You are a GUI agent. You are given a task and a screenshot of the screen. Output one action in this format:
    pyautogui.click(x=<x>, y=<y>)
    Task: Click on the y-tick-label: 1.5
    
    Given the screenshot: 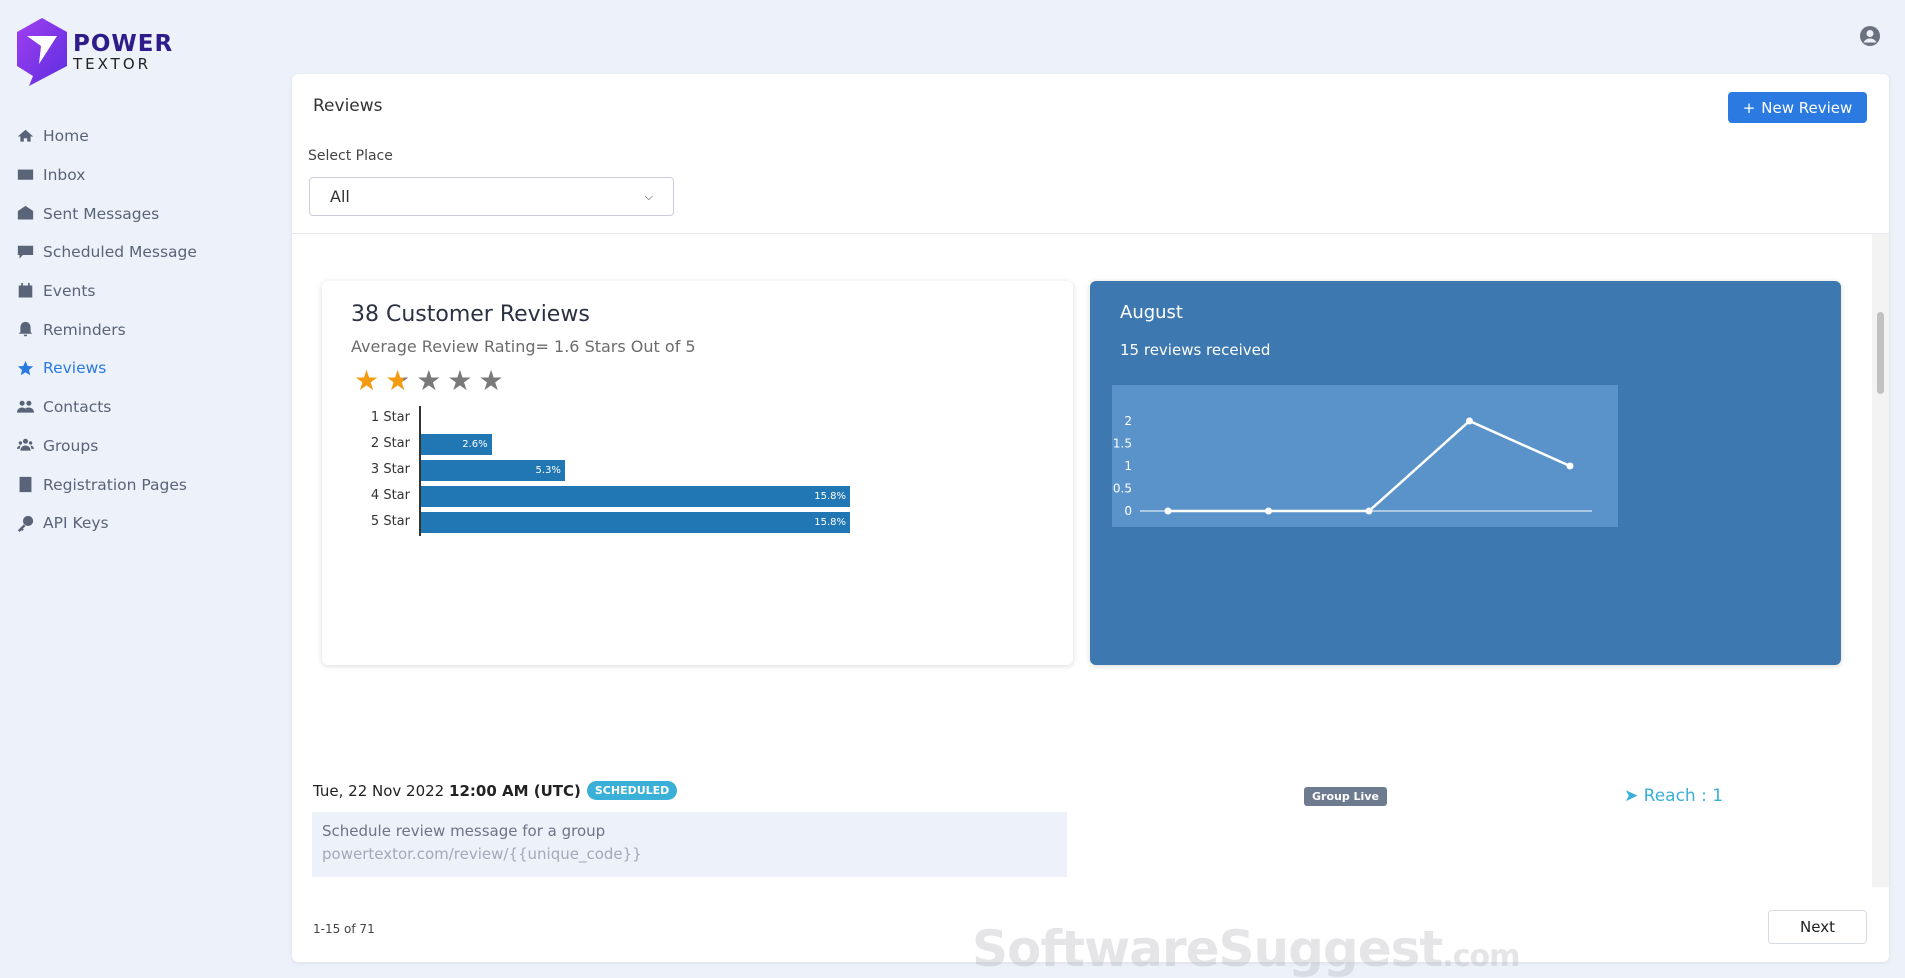 What is the action you would take?
    pyautogui.click(x=1122, y=444)
    